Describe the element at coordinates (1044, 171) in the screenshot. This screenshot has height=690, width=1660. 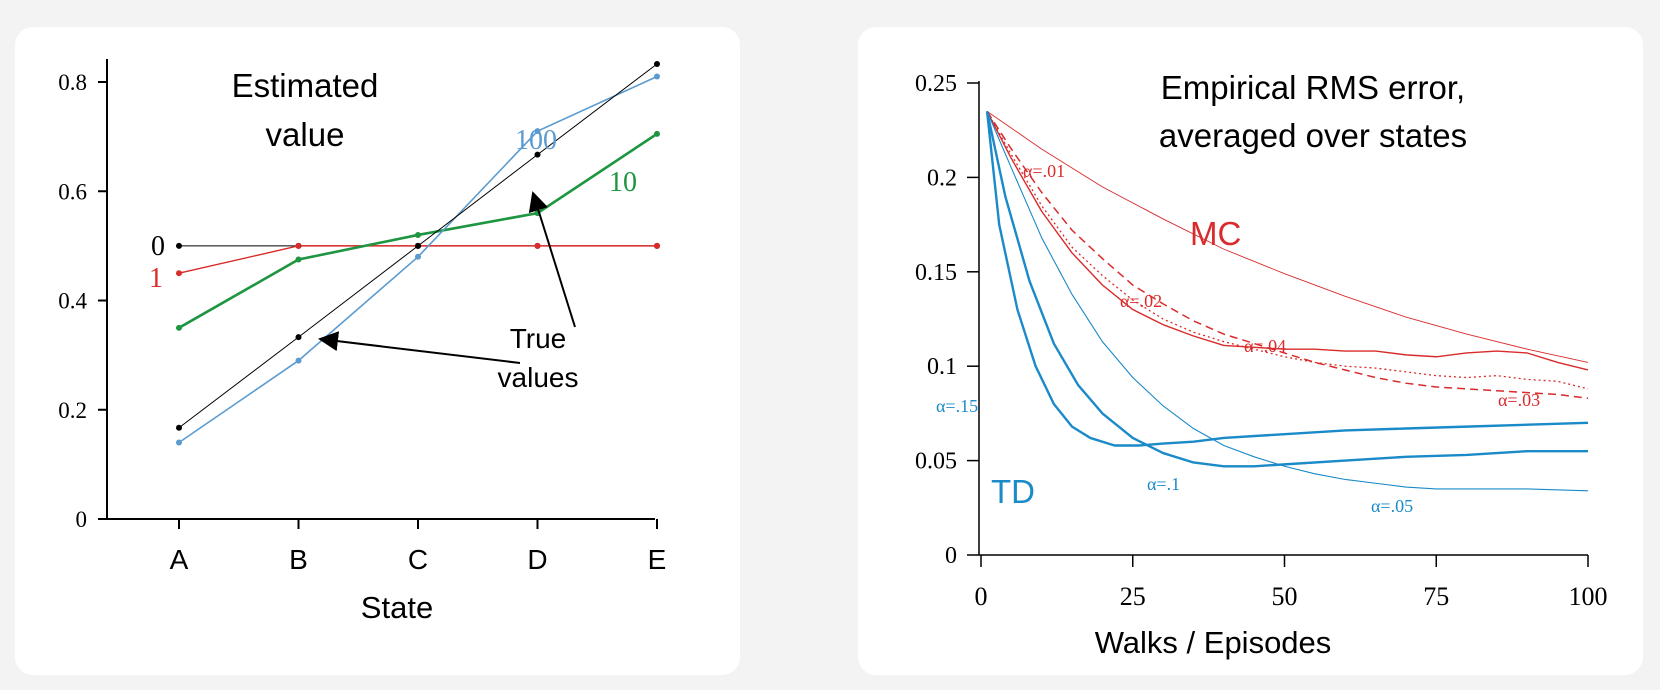
I see `series-label-alpha-01: α=.01` at that location.